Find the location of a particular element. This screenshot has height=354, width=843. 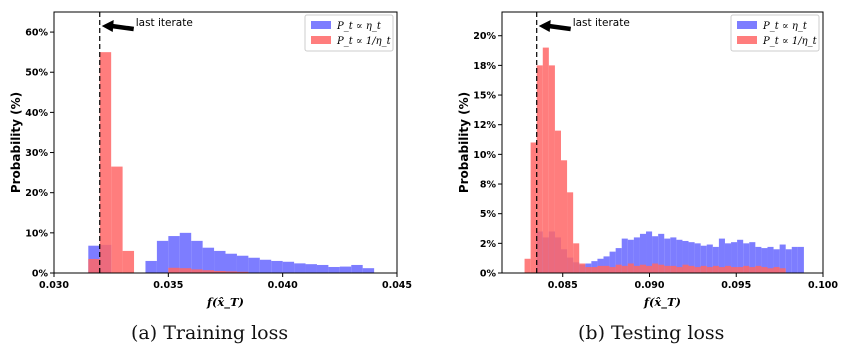

training-annotation-arrow is located at coordinates (118, 26).